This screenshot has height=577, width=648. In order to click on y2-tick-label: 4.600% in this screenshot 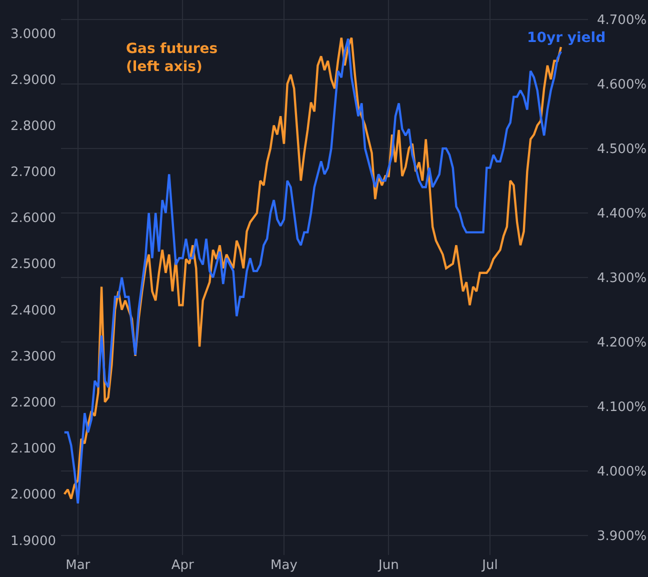, I will do `click(622, 84)`.